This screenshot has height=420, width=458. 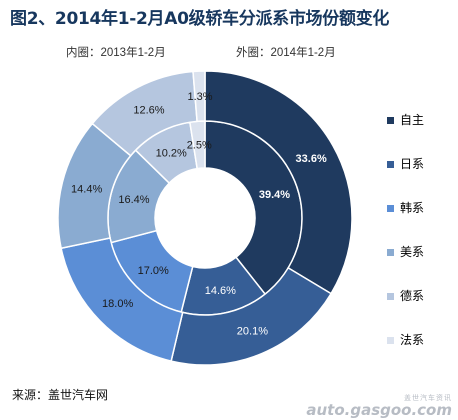 What do you see at coordinates (148, 111) in the screenshot?
I see `data-label-outer-4: 12.6%` at bounding box center [148, 111].